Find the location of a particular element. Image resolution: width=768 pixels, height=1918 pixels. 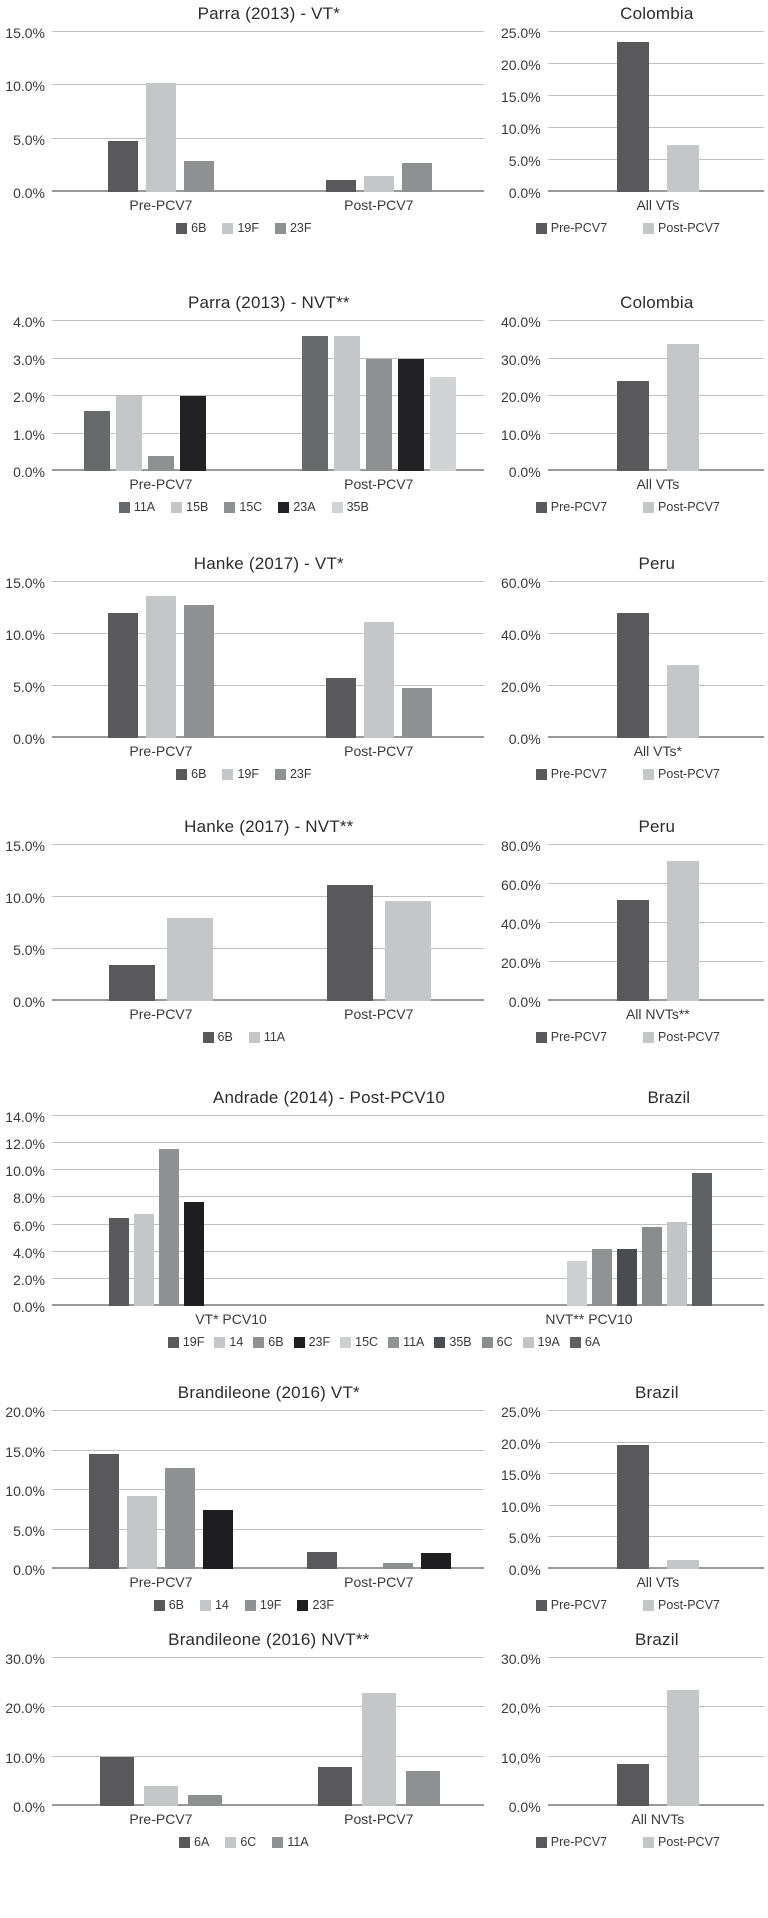

legend: 19F 14 6B 23F 15C 11A 35B 6C 19A 6A is located at coordinates (384, 1342).